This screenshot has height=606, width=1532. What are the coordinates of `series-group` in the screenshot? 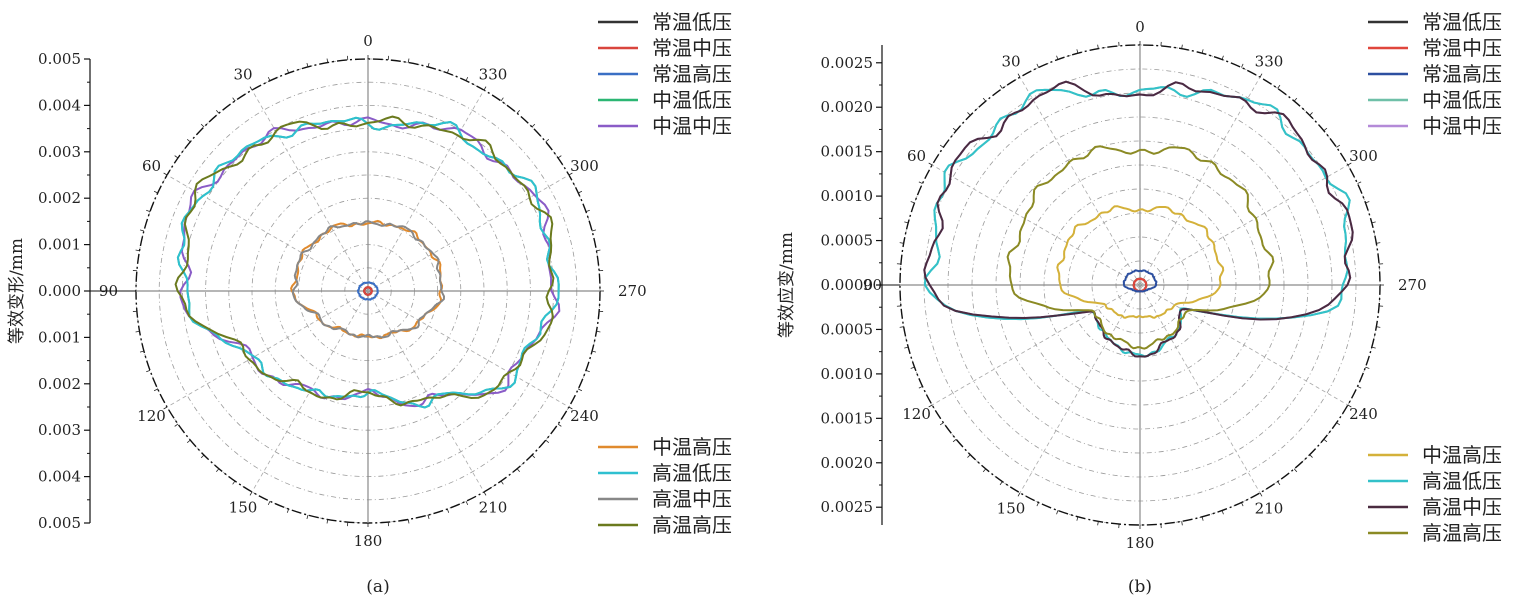 It's located at (367, 262).